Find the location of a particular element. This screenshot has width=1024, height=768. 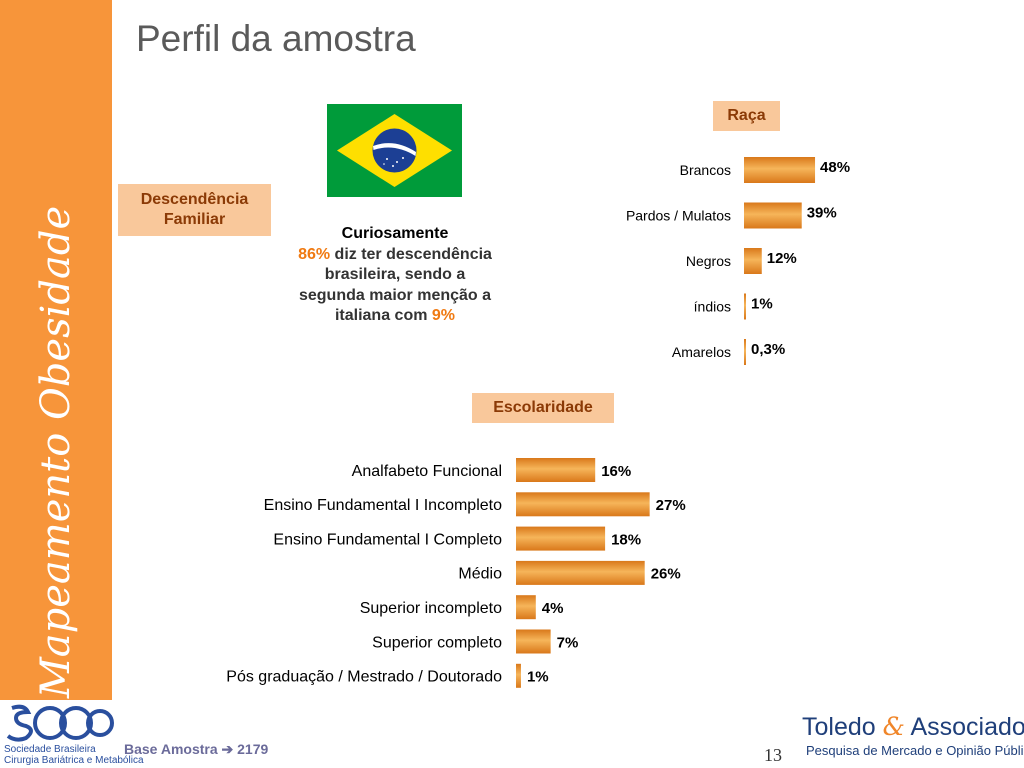

sbcbm-logo-icon is located at coordinates (60, 723).